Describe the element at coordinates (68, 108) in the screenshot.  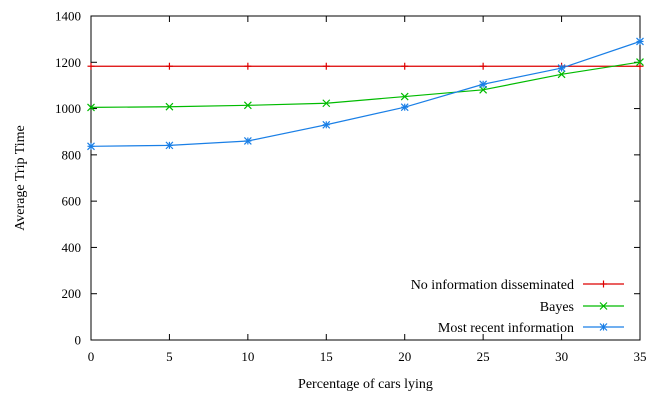
I see `y-tick-label: 1000` at that location.